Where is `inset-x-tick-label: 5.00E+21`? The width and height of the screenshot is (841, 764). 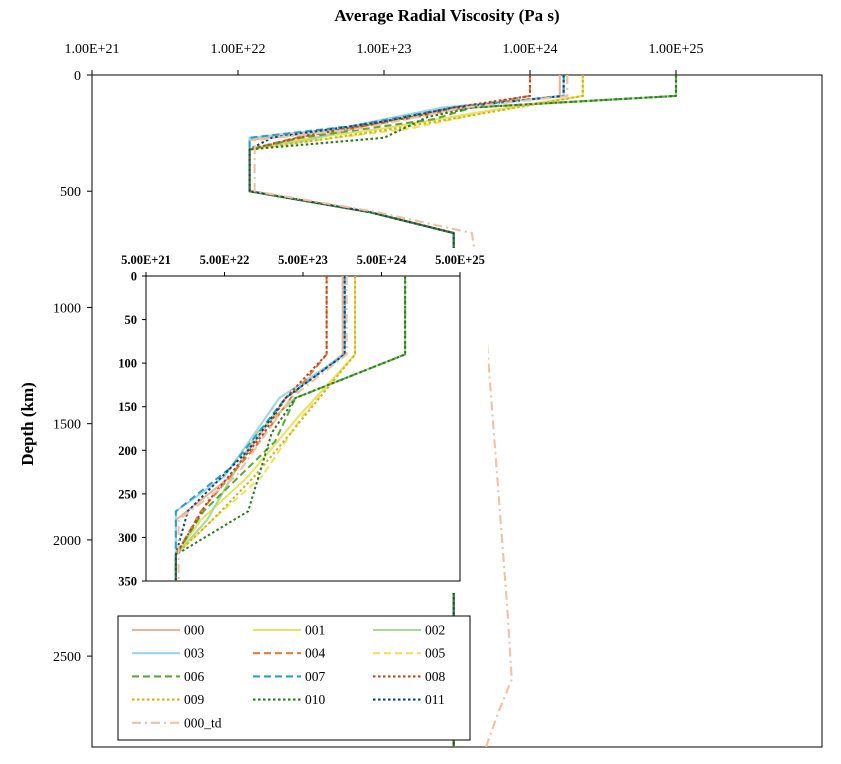
inset-x-tick-label: 5.00E+21 is located at coordinates (146, 260).